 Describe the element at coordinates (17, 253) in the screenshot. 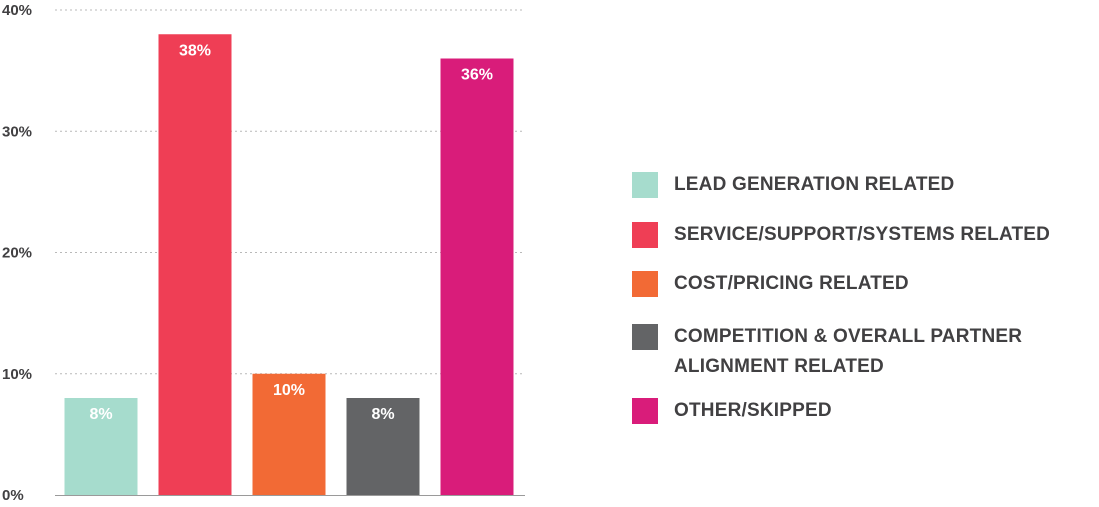

I see `y-tick-label: 20%` at that location.